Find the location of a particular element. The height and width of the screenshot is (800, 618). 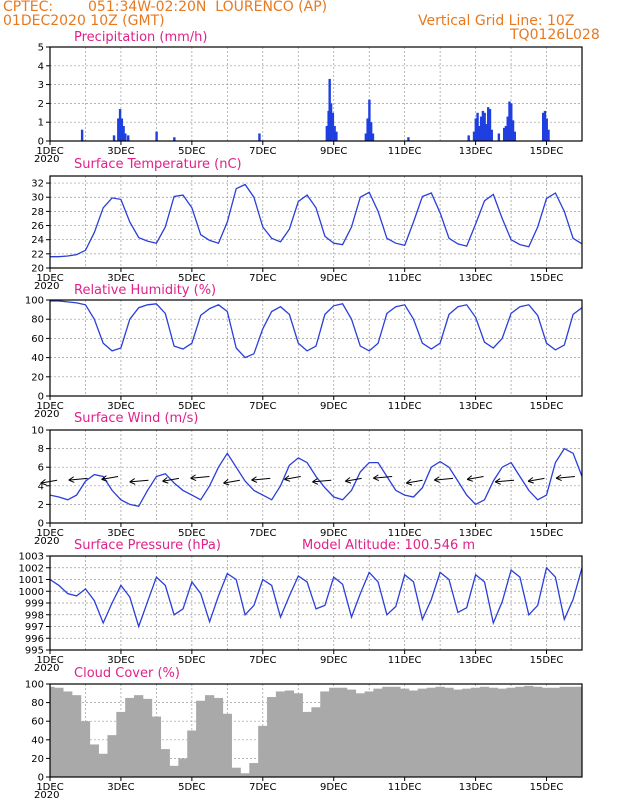

grid-rh is located at coordinates (316, 348).